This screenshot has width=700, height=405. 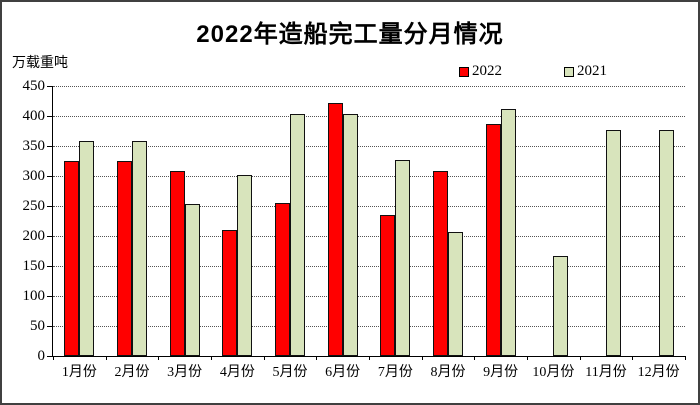 What do you see at coordinates (487, 71) in the screenshot?
I see `legend-label-2022: 2022` at bounding box center [487, 71].